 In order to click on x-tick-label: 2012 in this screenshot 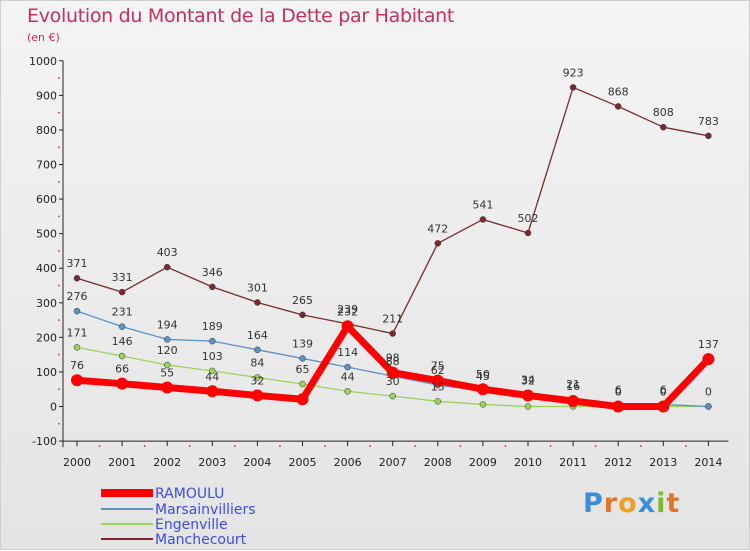, I will do `click(618, 462)`.